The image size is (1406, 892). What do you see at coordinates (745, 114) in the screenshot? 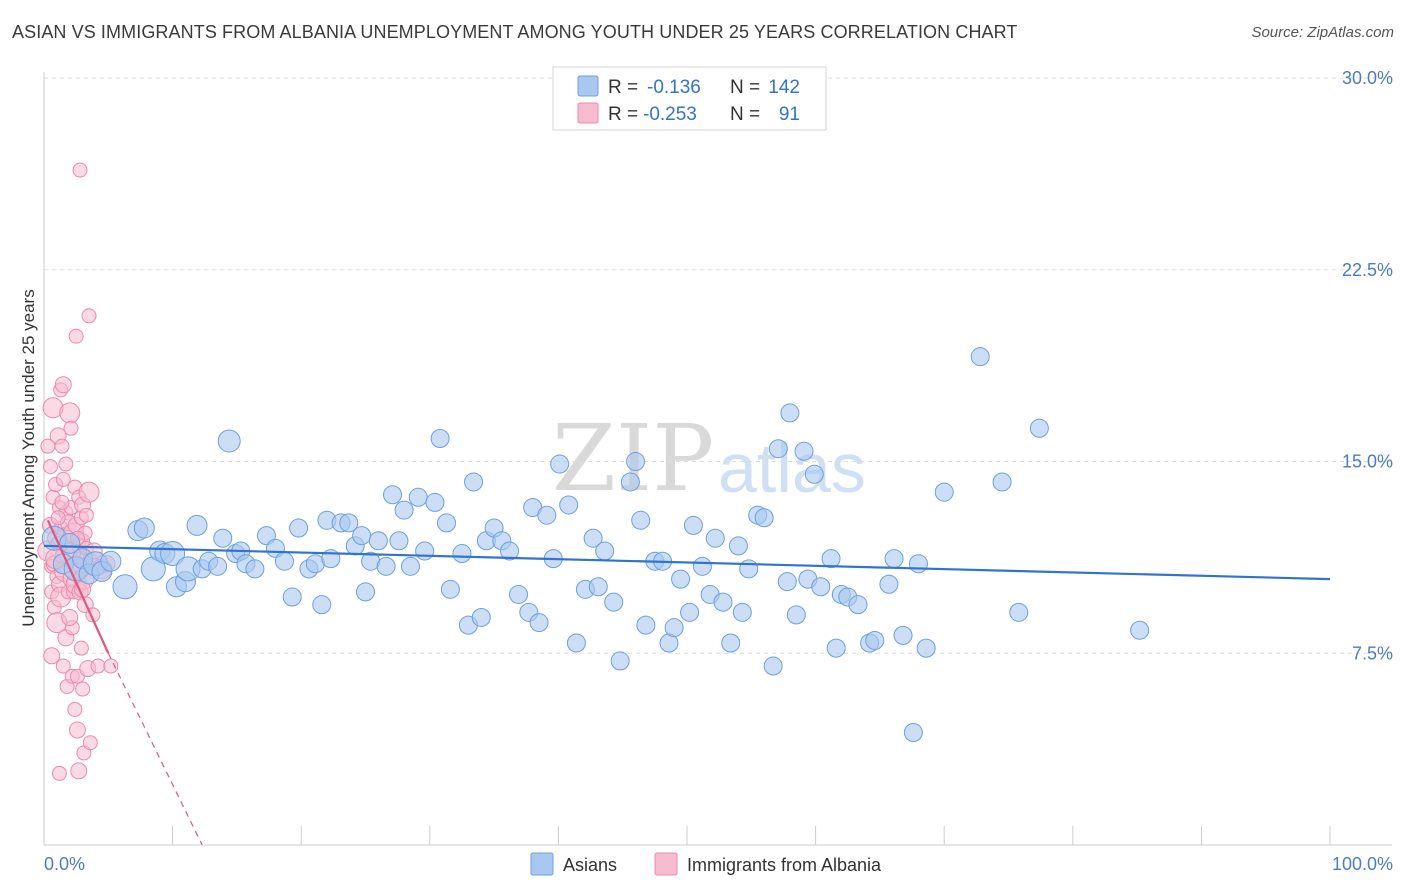
I see `legend-n-label-albania: N =` at bounding box center [745, 114].